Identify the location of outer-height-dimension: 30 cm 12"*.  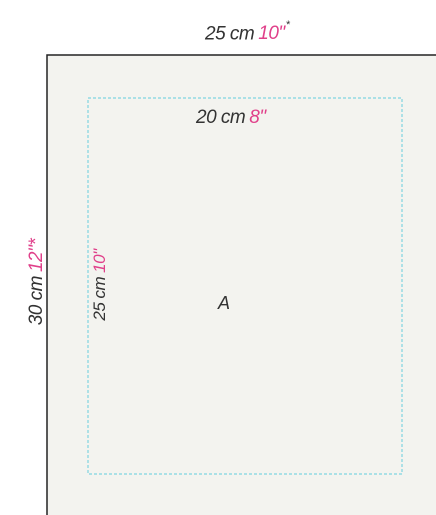
(37, 282).